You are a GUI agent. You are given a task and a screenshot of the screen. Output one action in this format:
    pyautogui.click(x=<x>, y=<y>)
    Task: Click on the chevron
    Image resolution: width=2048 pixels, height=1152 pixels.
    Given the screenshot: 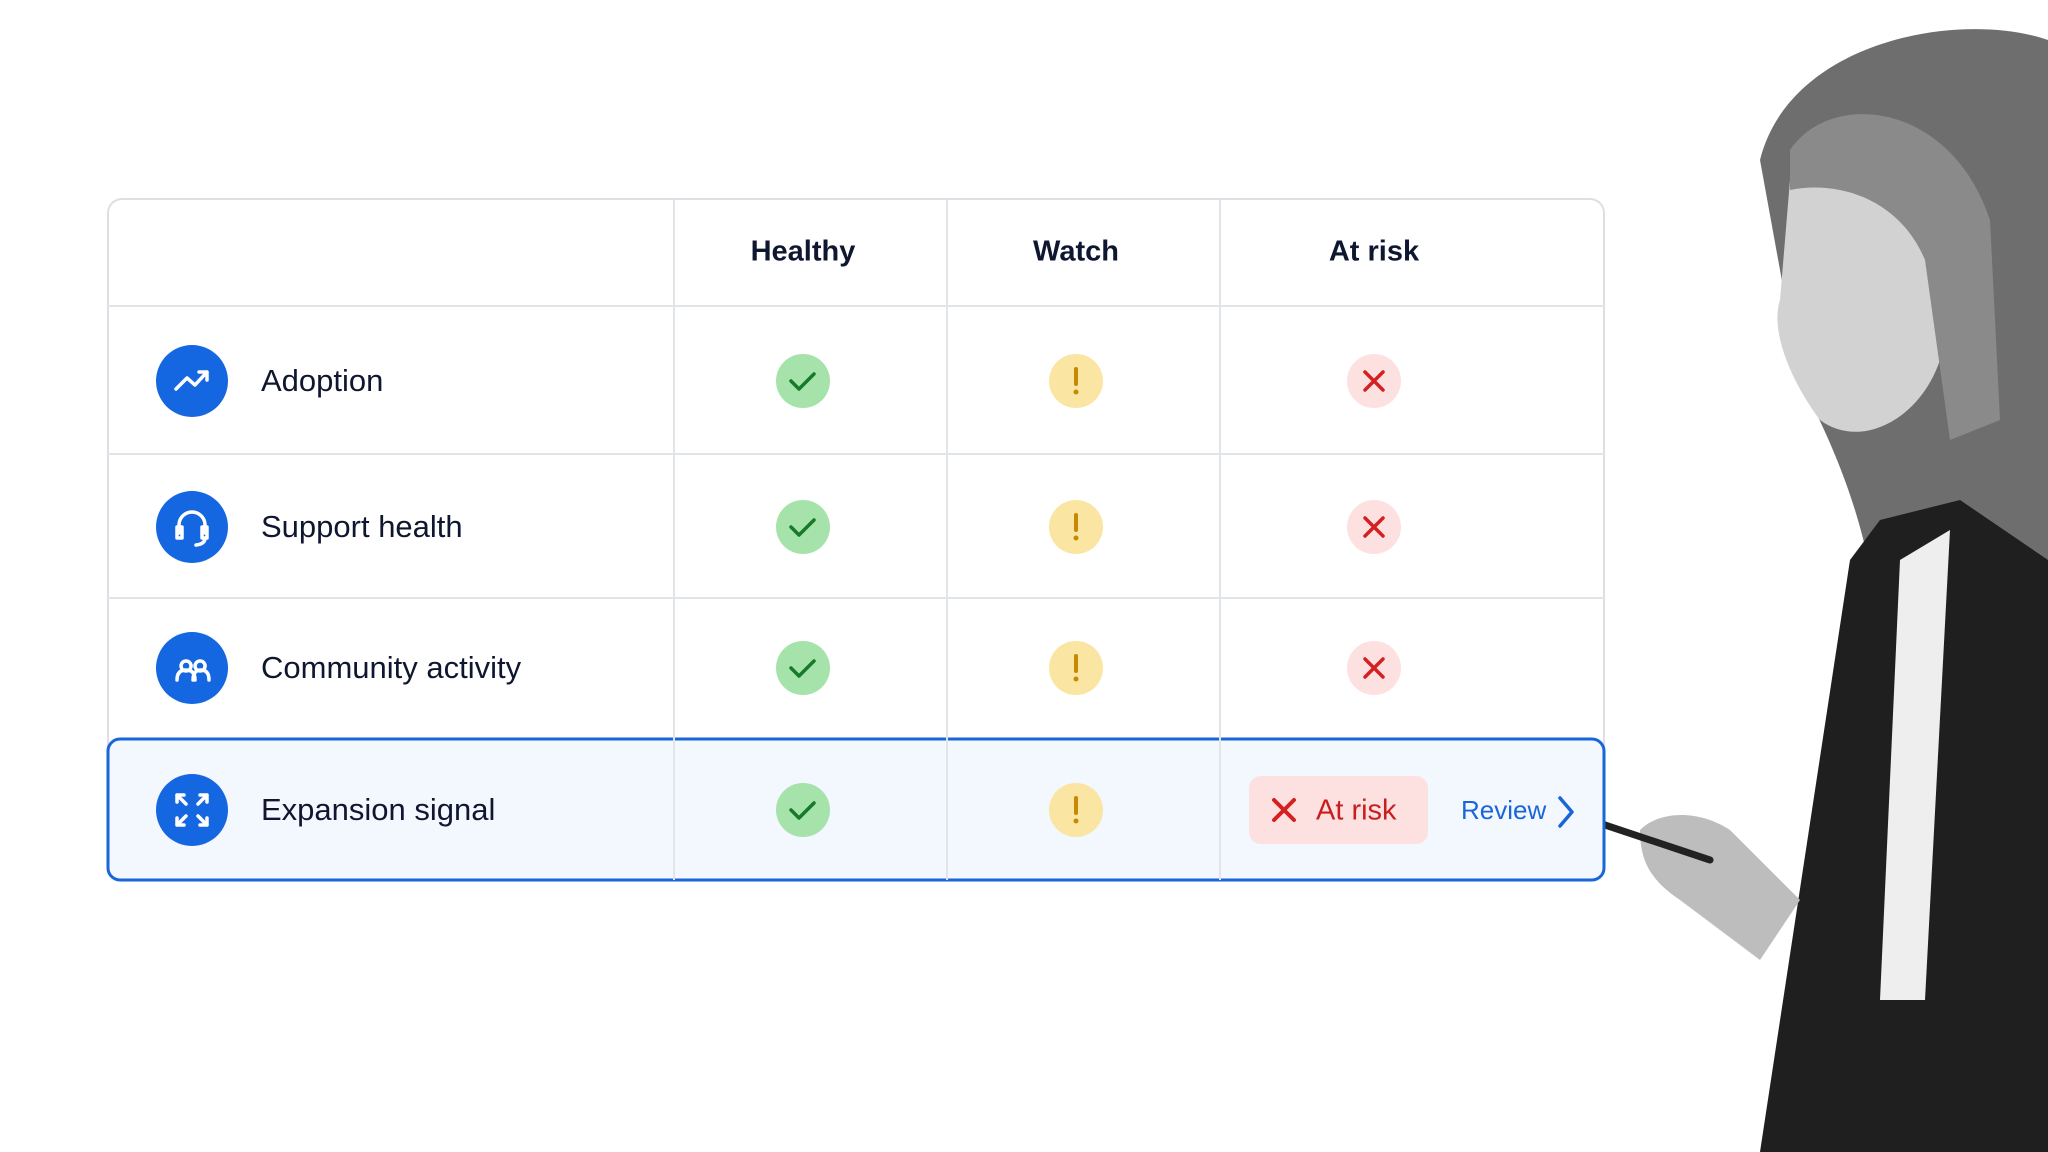 What is the action you would take?
    pyautogui.click(x=1566, y=812)
    